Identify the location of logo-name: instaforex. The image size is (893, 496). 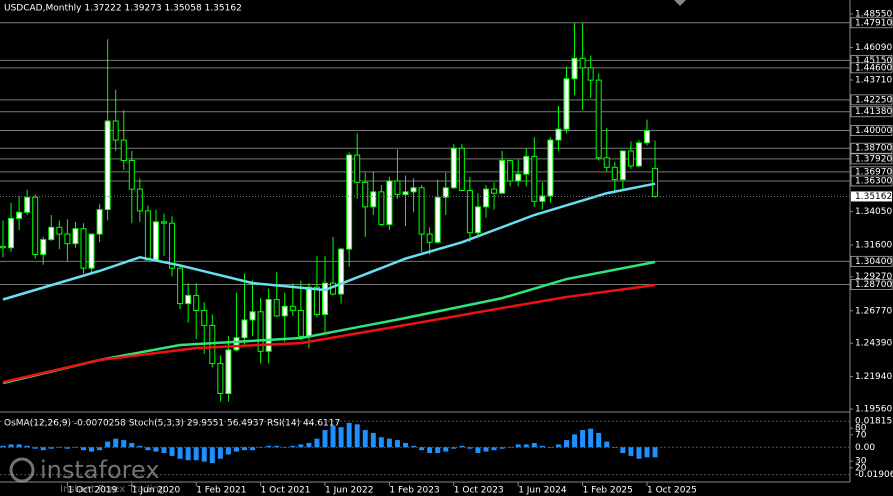
(100, 470).